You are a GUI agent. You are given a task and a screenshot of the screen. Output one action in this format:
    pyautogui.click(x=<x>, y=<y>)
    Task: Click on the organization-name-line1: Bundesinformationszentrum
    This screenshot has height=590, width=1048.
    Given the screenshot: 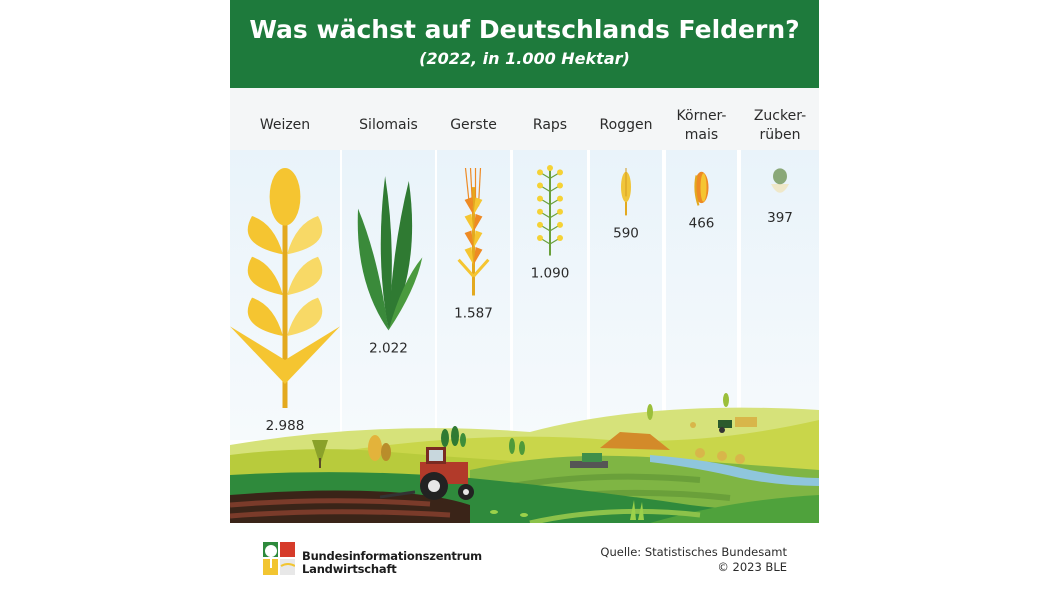 What is the action you would take?
    pyautogui.click(x=392, y=556)
    